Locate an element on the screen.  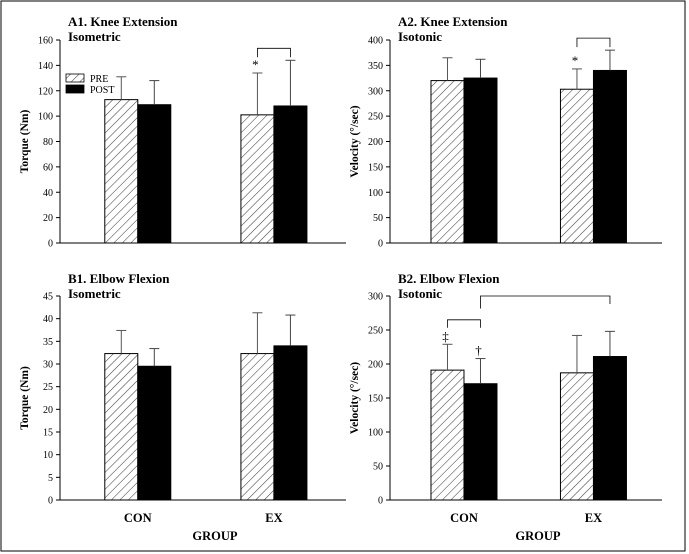
y-tick-label: 80 is located at coordinates (48, 142).